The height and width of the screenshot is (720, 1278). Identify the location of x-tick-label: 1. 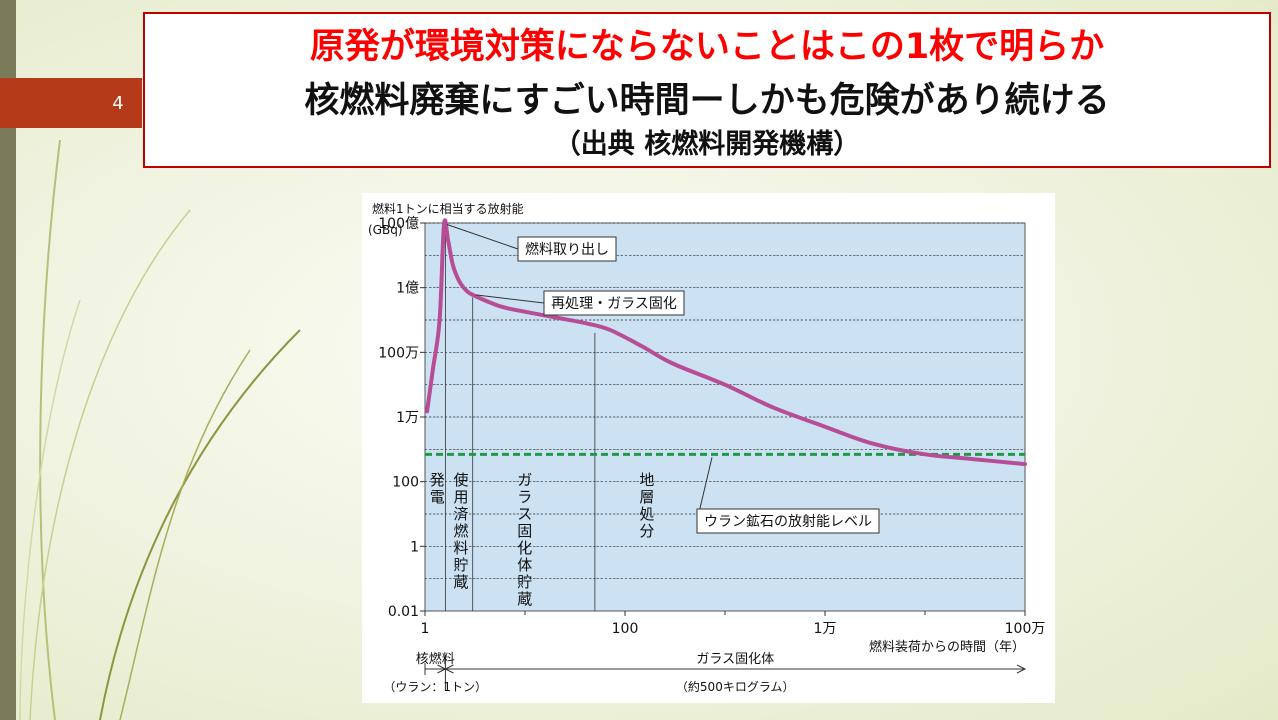
(425, 629).